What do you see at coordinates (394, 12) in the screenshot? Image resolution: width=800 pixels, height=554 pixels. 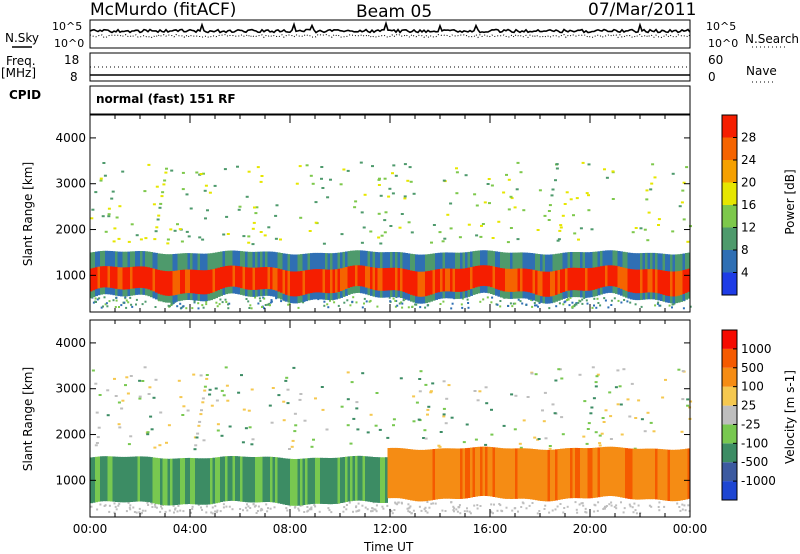 I see `beam-title: Beam 05` at bounding box center [394, 12].